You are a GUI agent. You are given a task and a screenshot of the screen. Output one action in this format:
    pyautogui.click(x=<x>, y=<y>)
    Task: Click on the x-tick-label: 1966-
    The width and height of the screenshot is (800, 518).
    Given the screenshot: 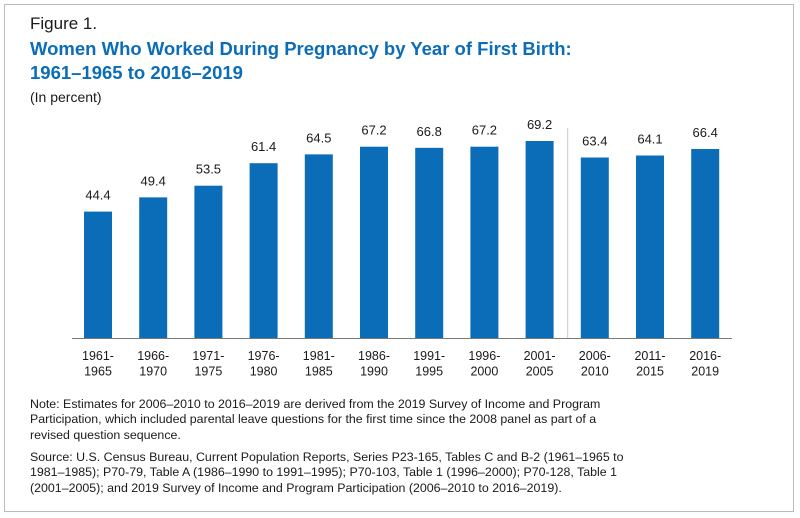 What is the action you would take?
    pyautogui.click(x=153, y=356)
    